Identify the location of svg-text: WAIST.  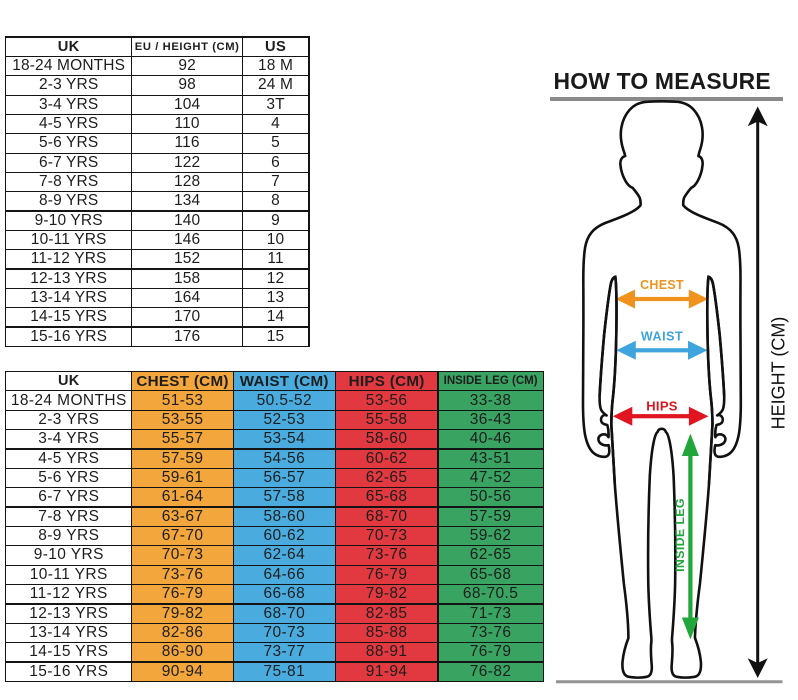
(662, 337).